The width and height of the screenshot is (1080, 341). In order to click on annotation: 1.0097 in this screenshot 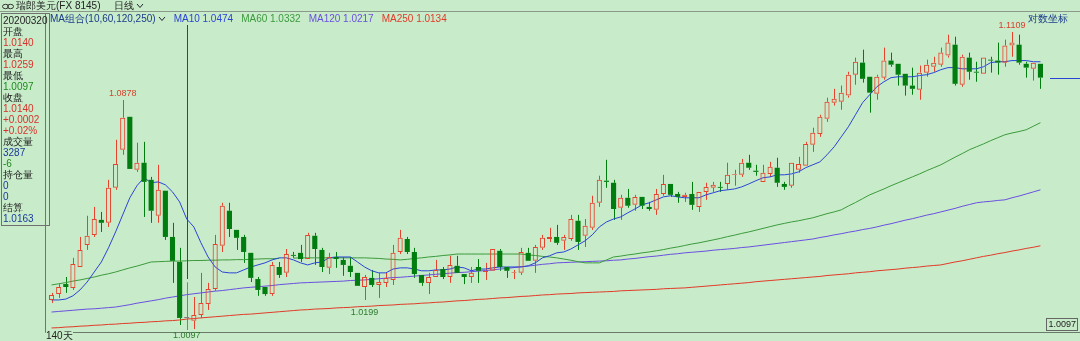, I will do `click(186, 334)`.